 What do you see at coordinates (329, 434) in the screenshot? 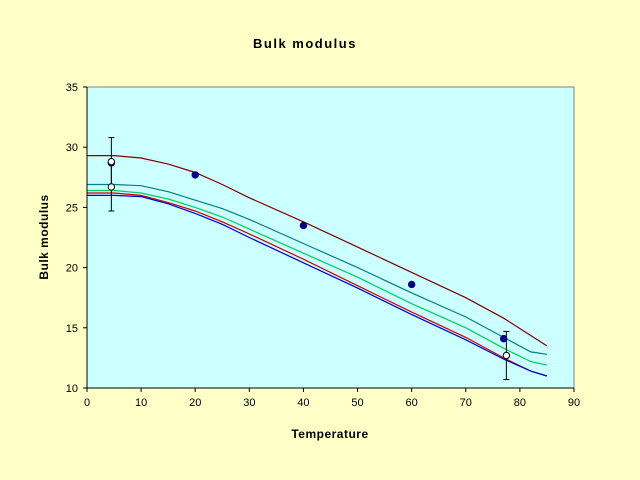
I see `x-axis-title: Temperature` at bounding box center [329, 434].